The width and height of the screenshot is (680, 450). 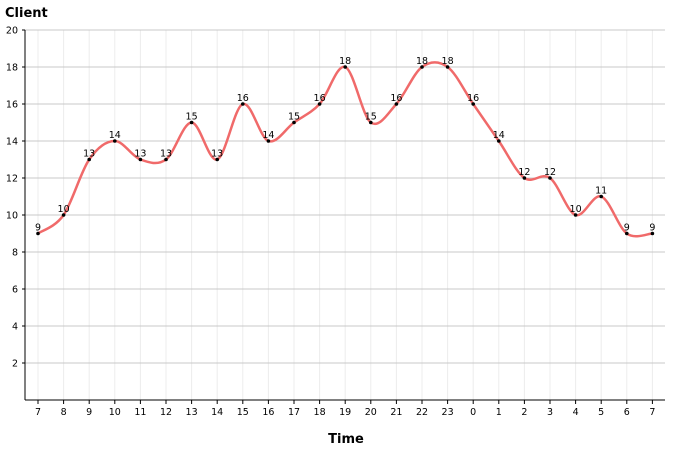 What do you see at coordinates (15, 198) in the screenshot?
I see `y-tick-labels: 2 4 6 8 10 12 14 16 18 20` at bounding box center [15, 198].